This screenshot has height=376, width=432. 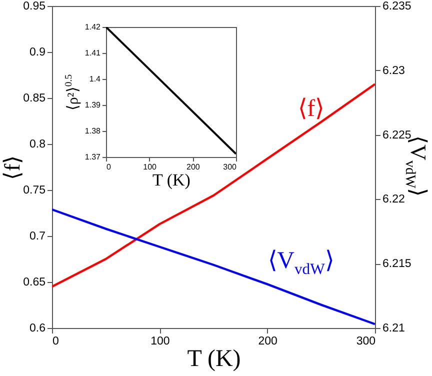 I want to click on y-axis-title: ⟨f⟩, so click(x=12, y=167).